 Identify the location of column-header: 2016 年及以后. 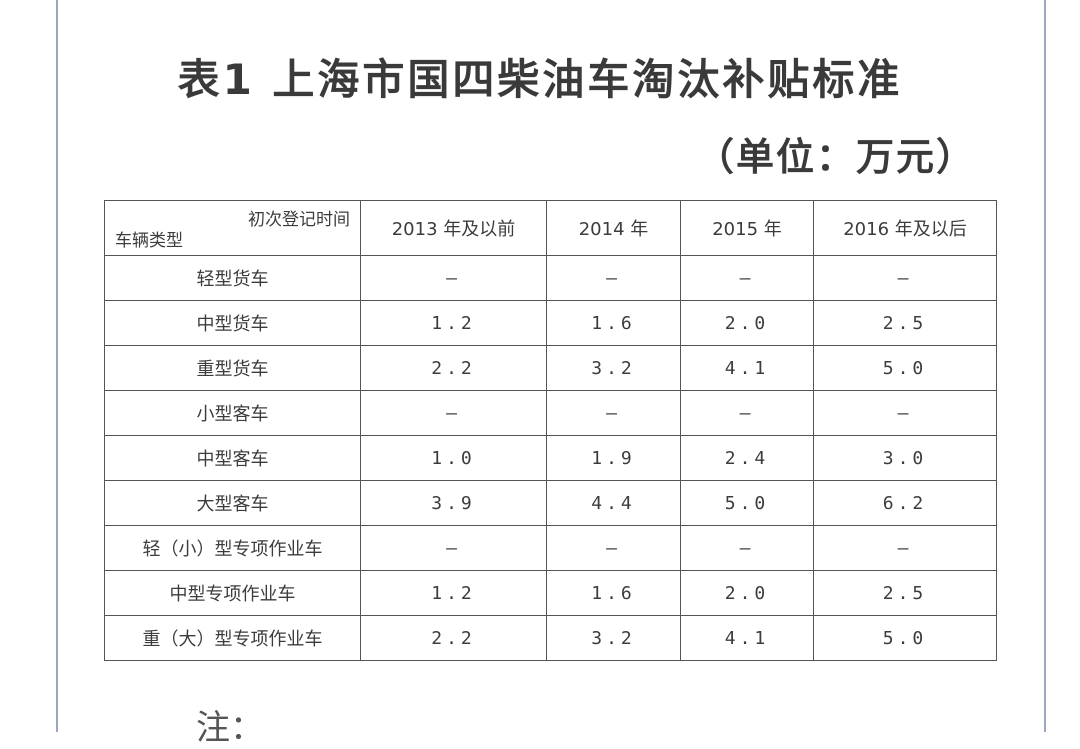
(905, 228).